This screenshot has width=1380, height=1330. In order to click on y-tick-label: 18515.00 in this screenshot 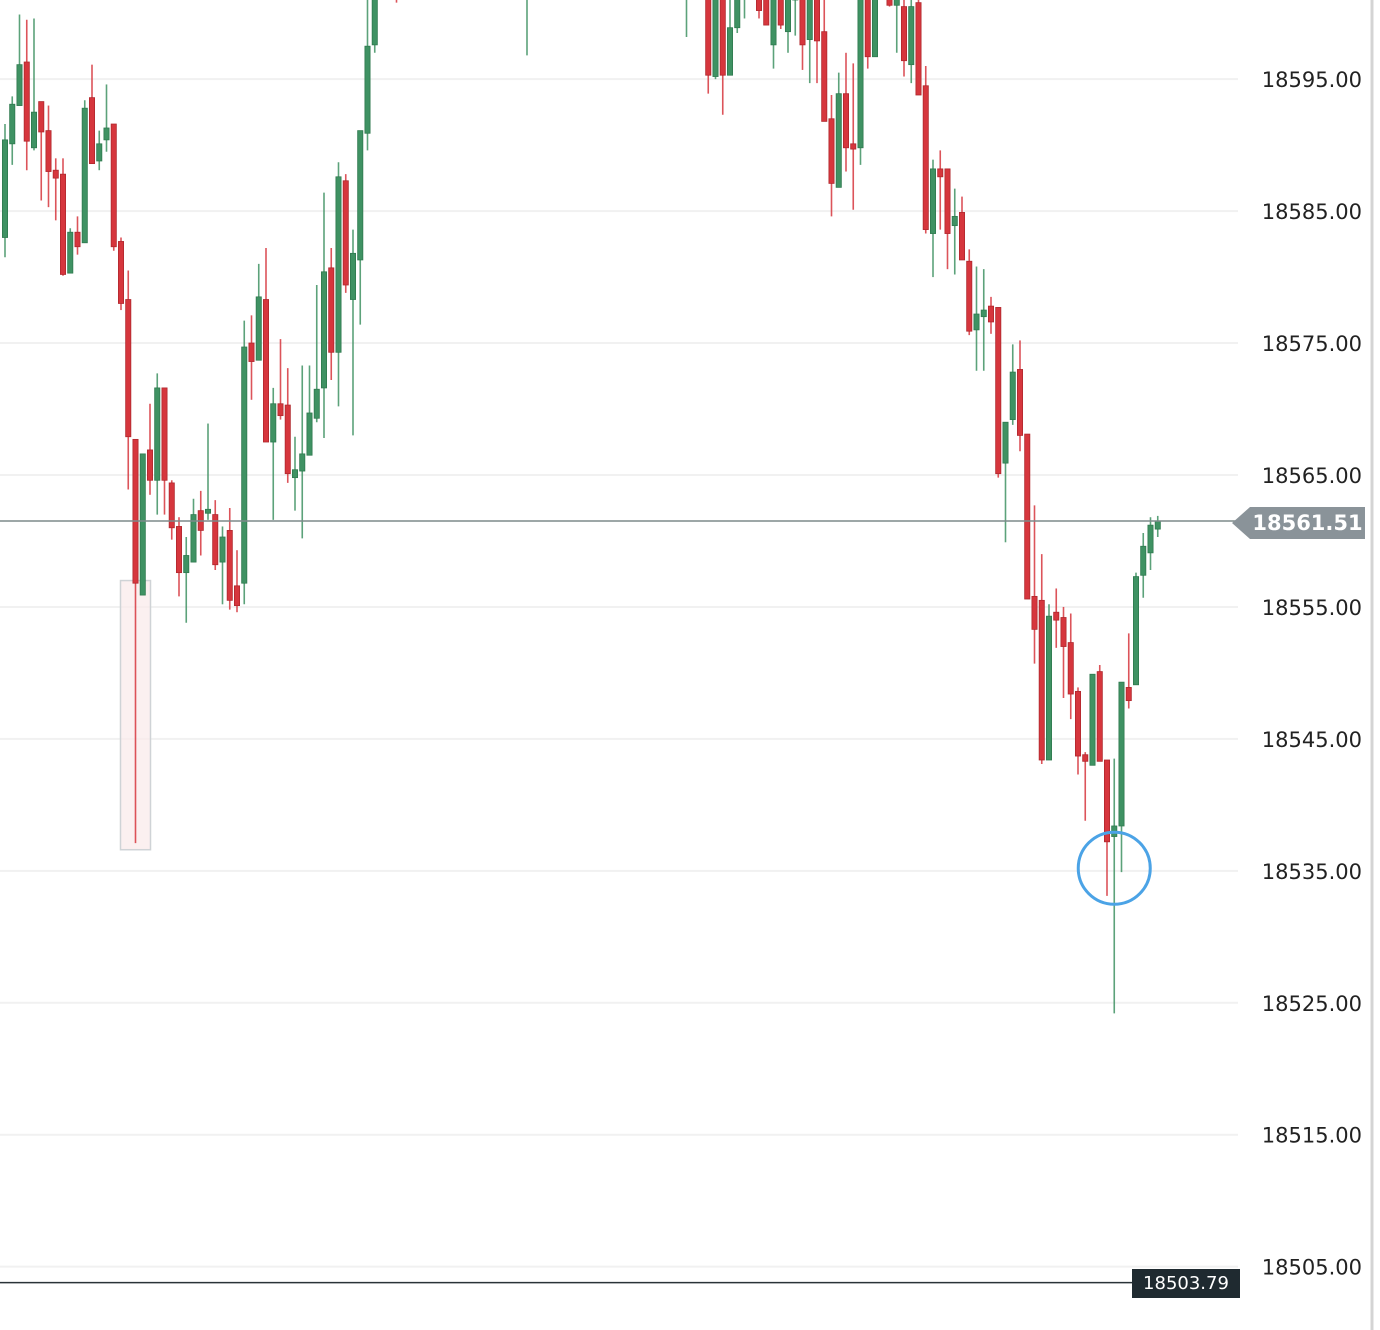, I will do `click(1312, 1136)`.